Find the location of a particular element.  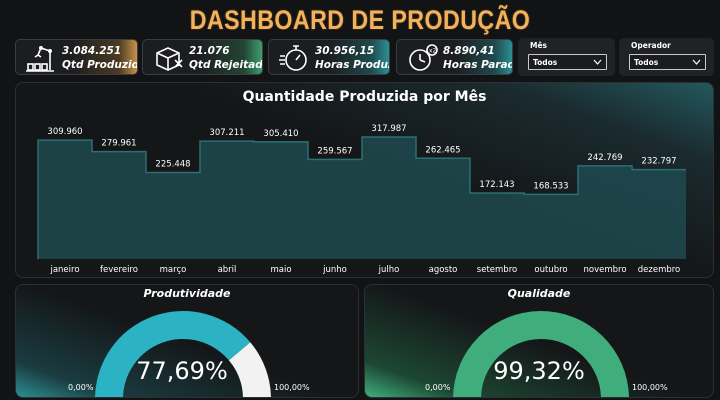

data-label: 232.797 is located at coordinates (658, 162).